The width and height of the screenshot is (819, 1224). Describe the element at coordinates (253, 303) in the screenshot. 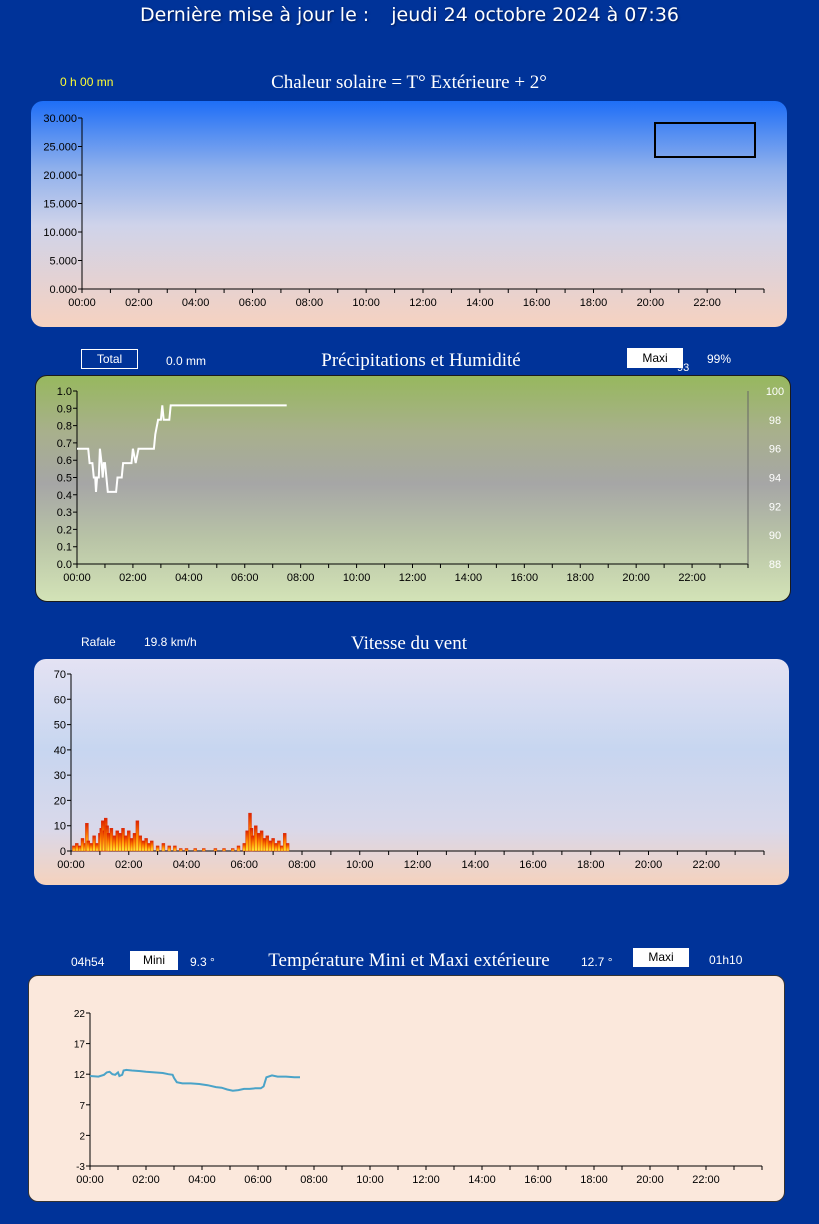

I see `solar-x-tick-label: 06:00` at that location.